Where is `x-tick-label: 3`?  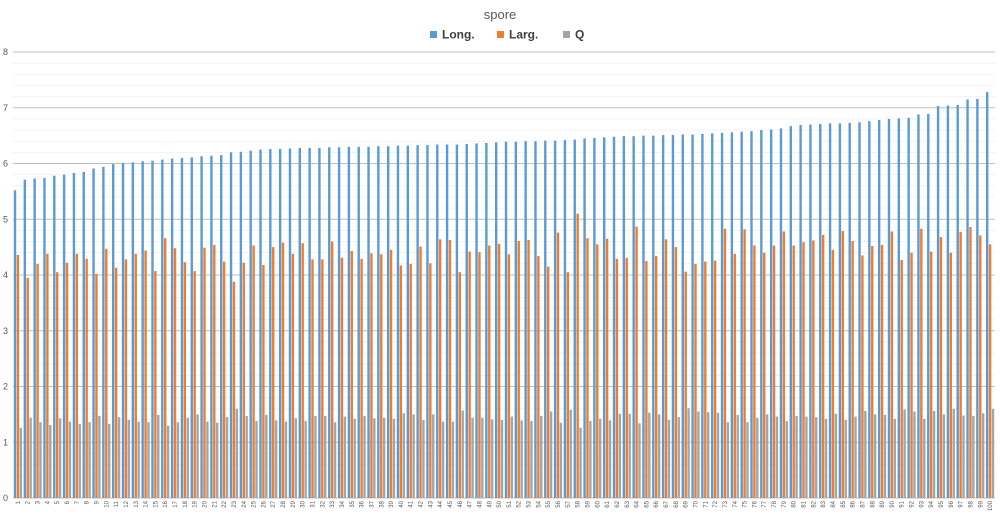
x-tick-label: 3 is located at coordinates (39, 502).